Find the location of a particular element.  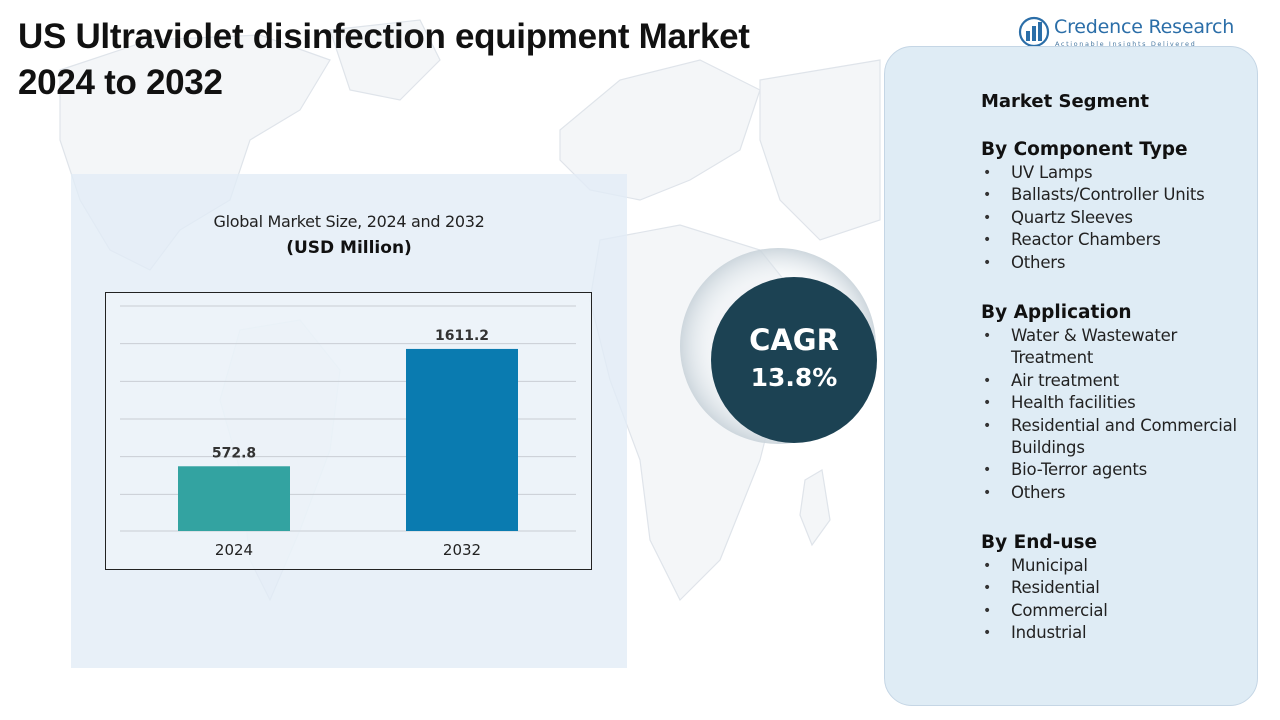

x-tick-label-2032: 2032 is located at coordinates (462, 550).